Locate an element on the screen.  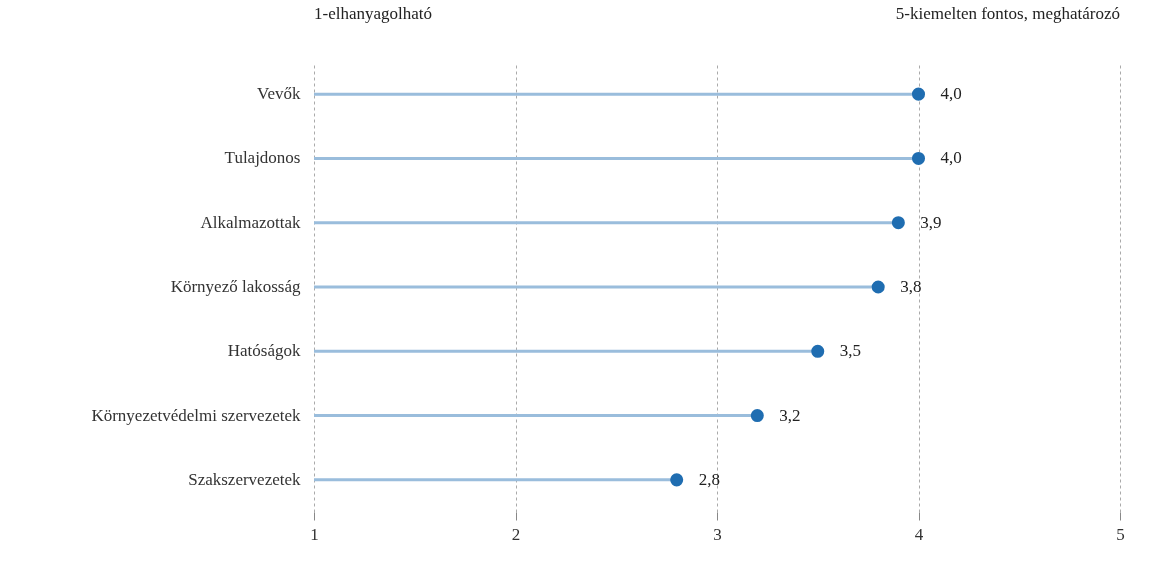
text: 5-kiemelten fontos, meghatározó is located at coordinates (1007, 13).